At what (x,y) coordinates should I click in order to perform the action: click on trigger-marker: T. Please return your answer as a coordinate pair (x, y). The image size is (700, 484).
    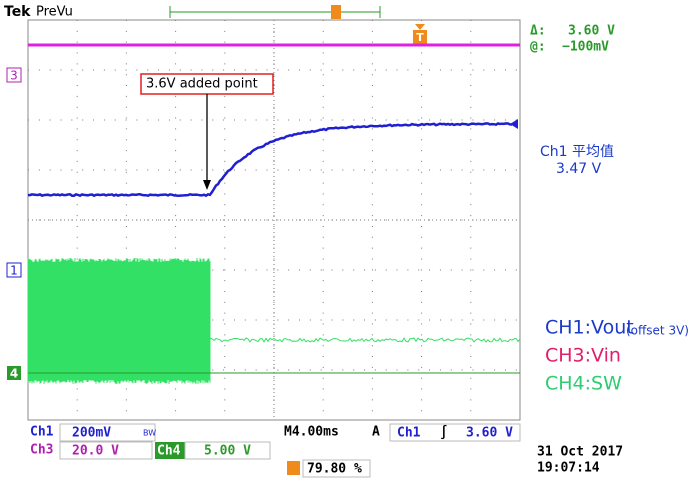
    Looking at the image, I should click on (420, 37).